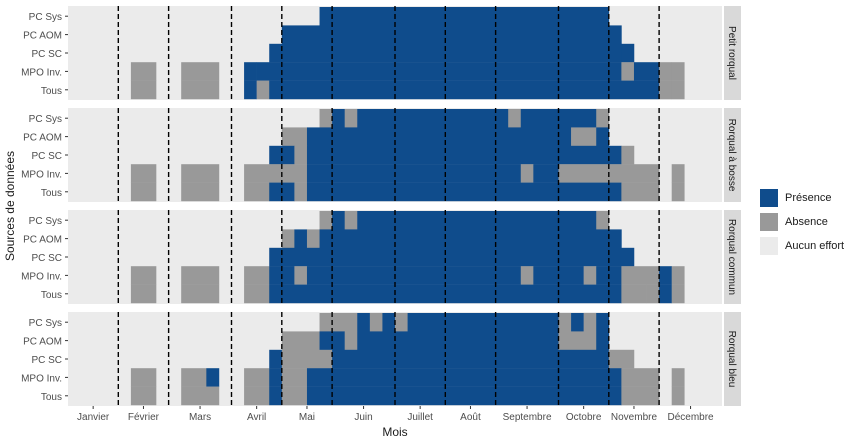 The height and width of the screenshot is (442, 850). Describe the element at coordinates (307, 417) in the screenshot. I see `x-tick-label: Mai` at that location.